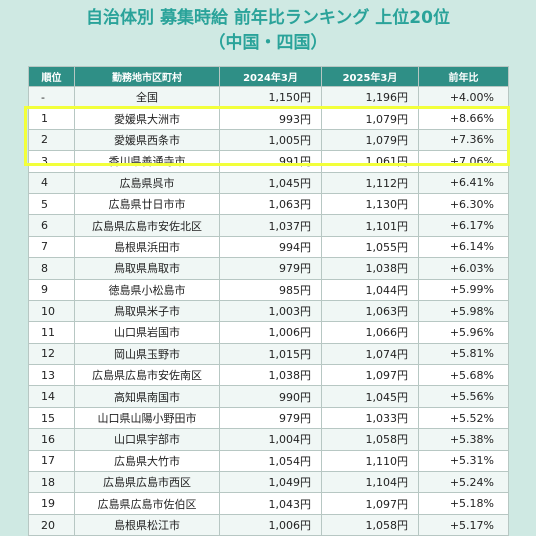 This screenshot has width=536, height=536. What do you see at coordinates (463, 97) in the screenshot?
I see `change-cell: +4.00%` at bounding box center [463, 97].